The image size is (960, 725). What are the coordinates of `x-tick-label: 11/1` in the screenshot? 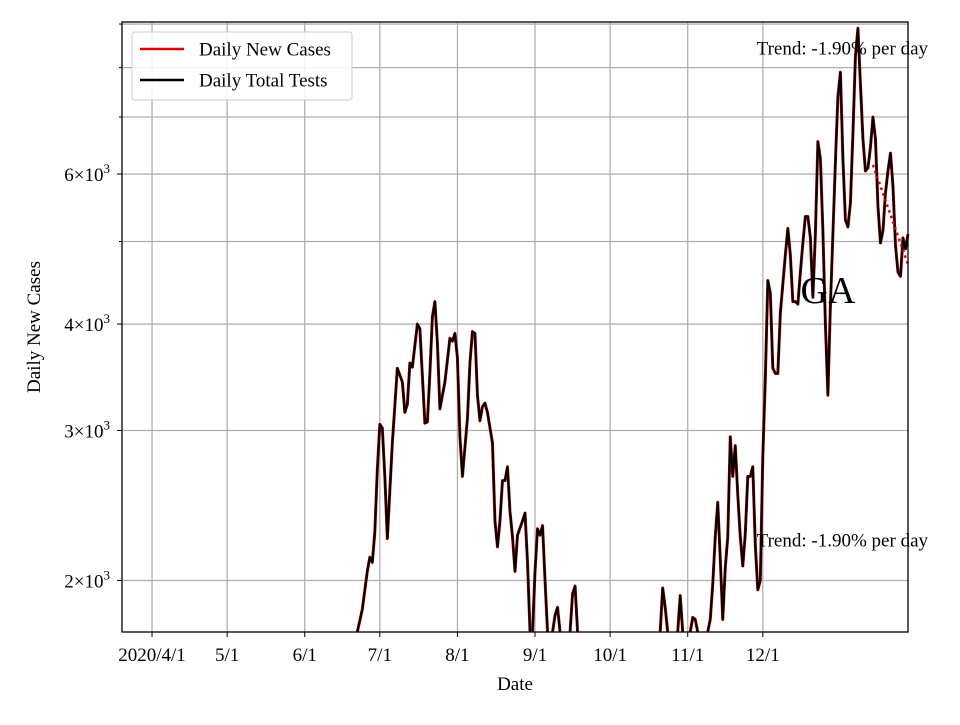 It's located at (687, 655).